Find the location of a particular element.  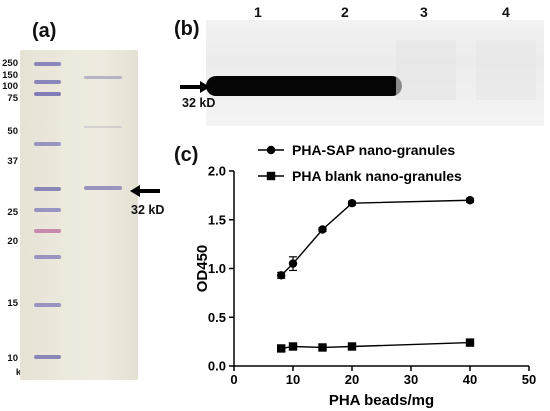

y-tick-label: 0.5 is located at coordinates (217, 317).